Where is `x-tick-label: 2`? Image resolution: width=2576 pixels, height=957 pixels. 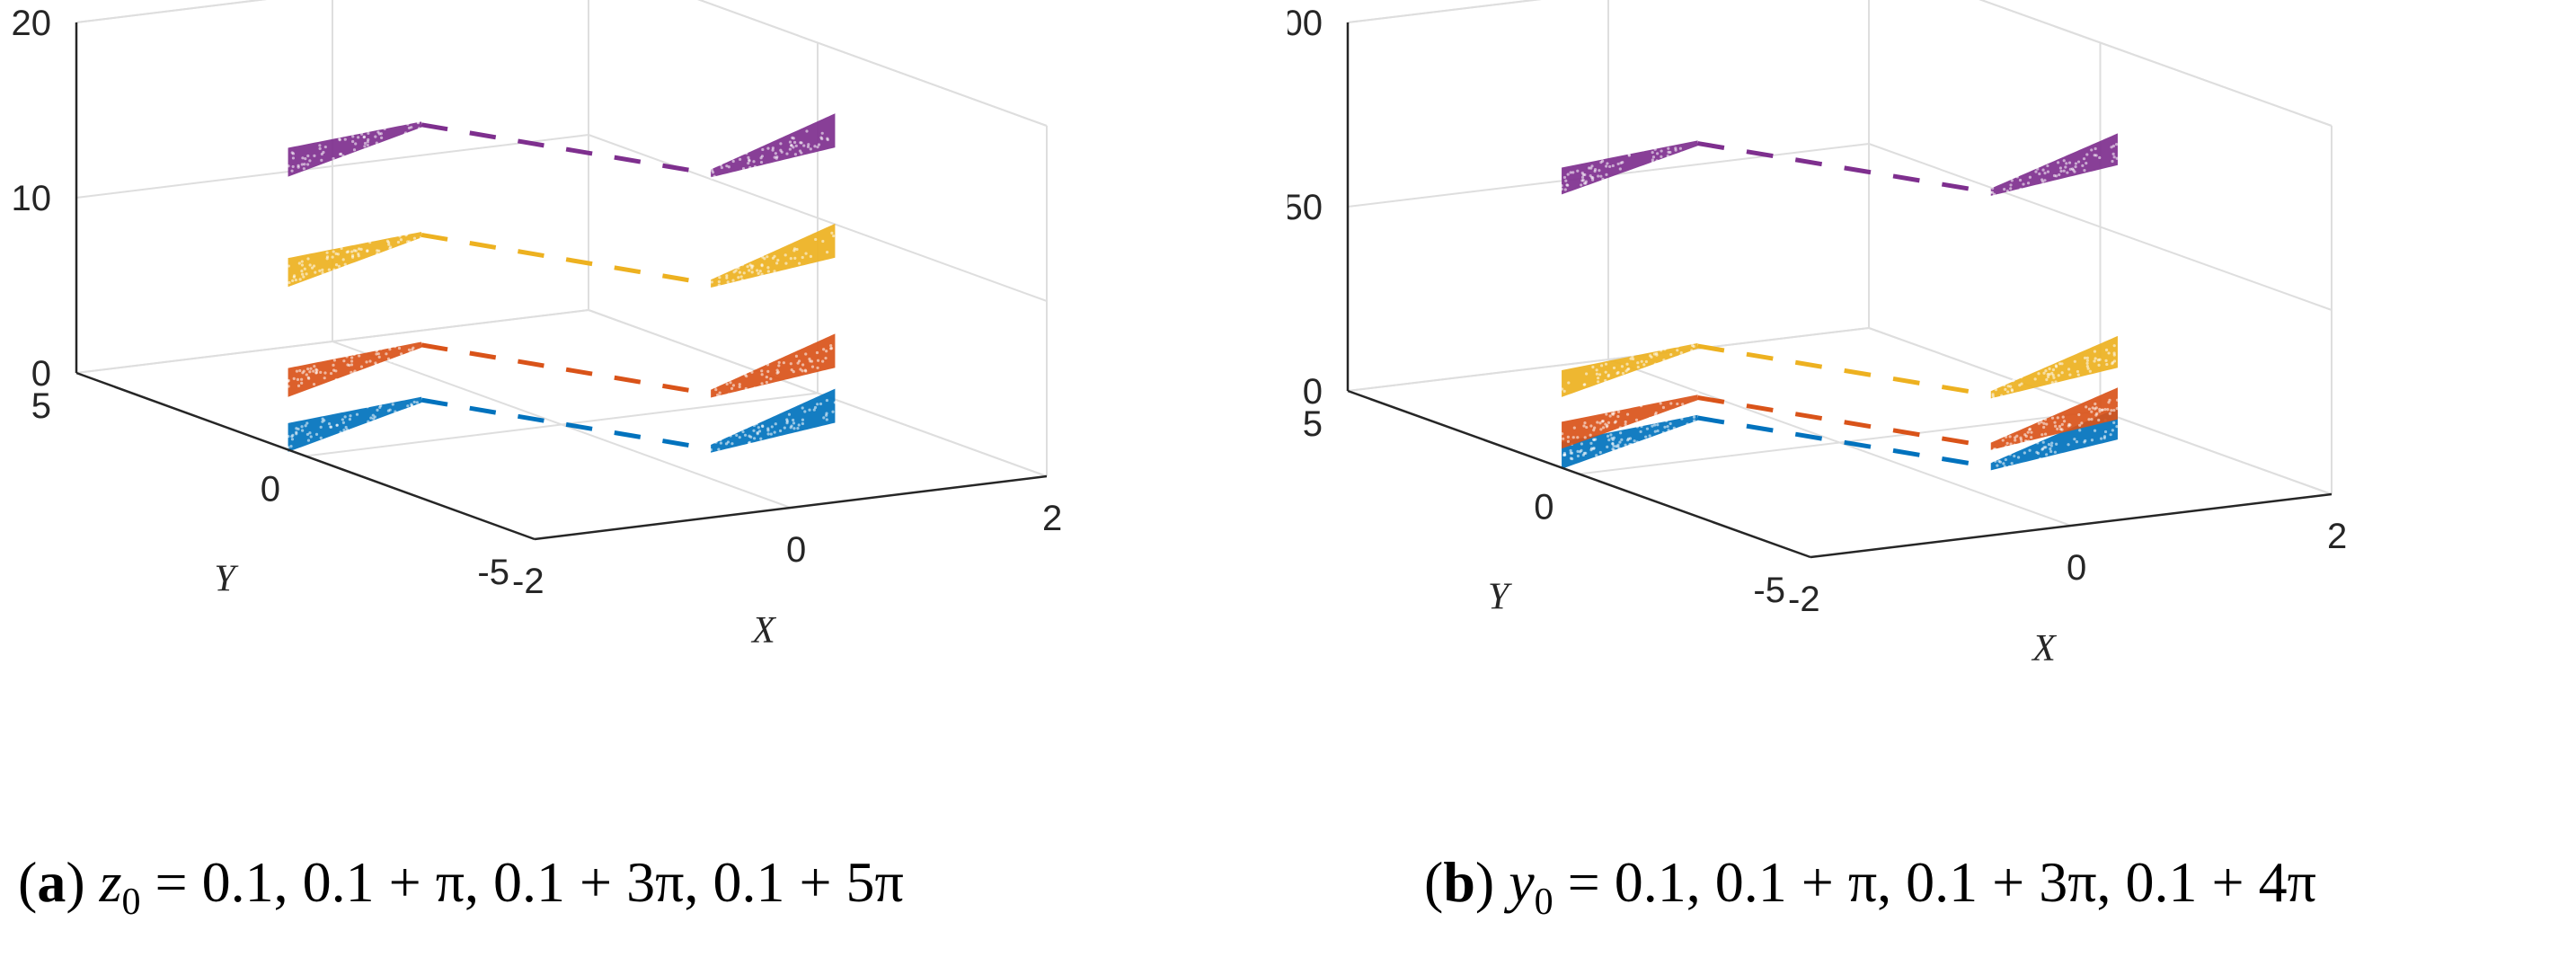
x-tick-label: 2 is located at coordinates (1052, 518).